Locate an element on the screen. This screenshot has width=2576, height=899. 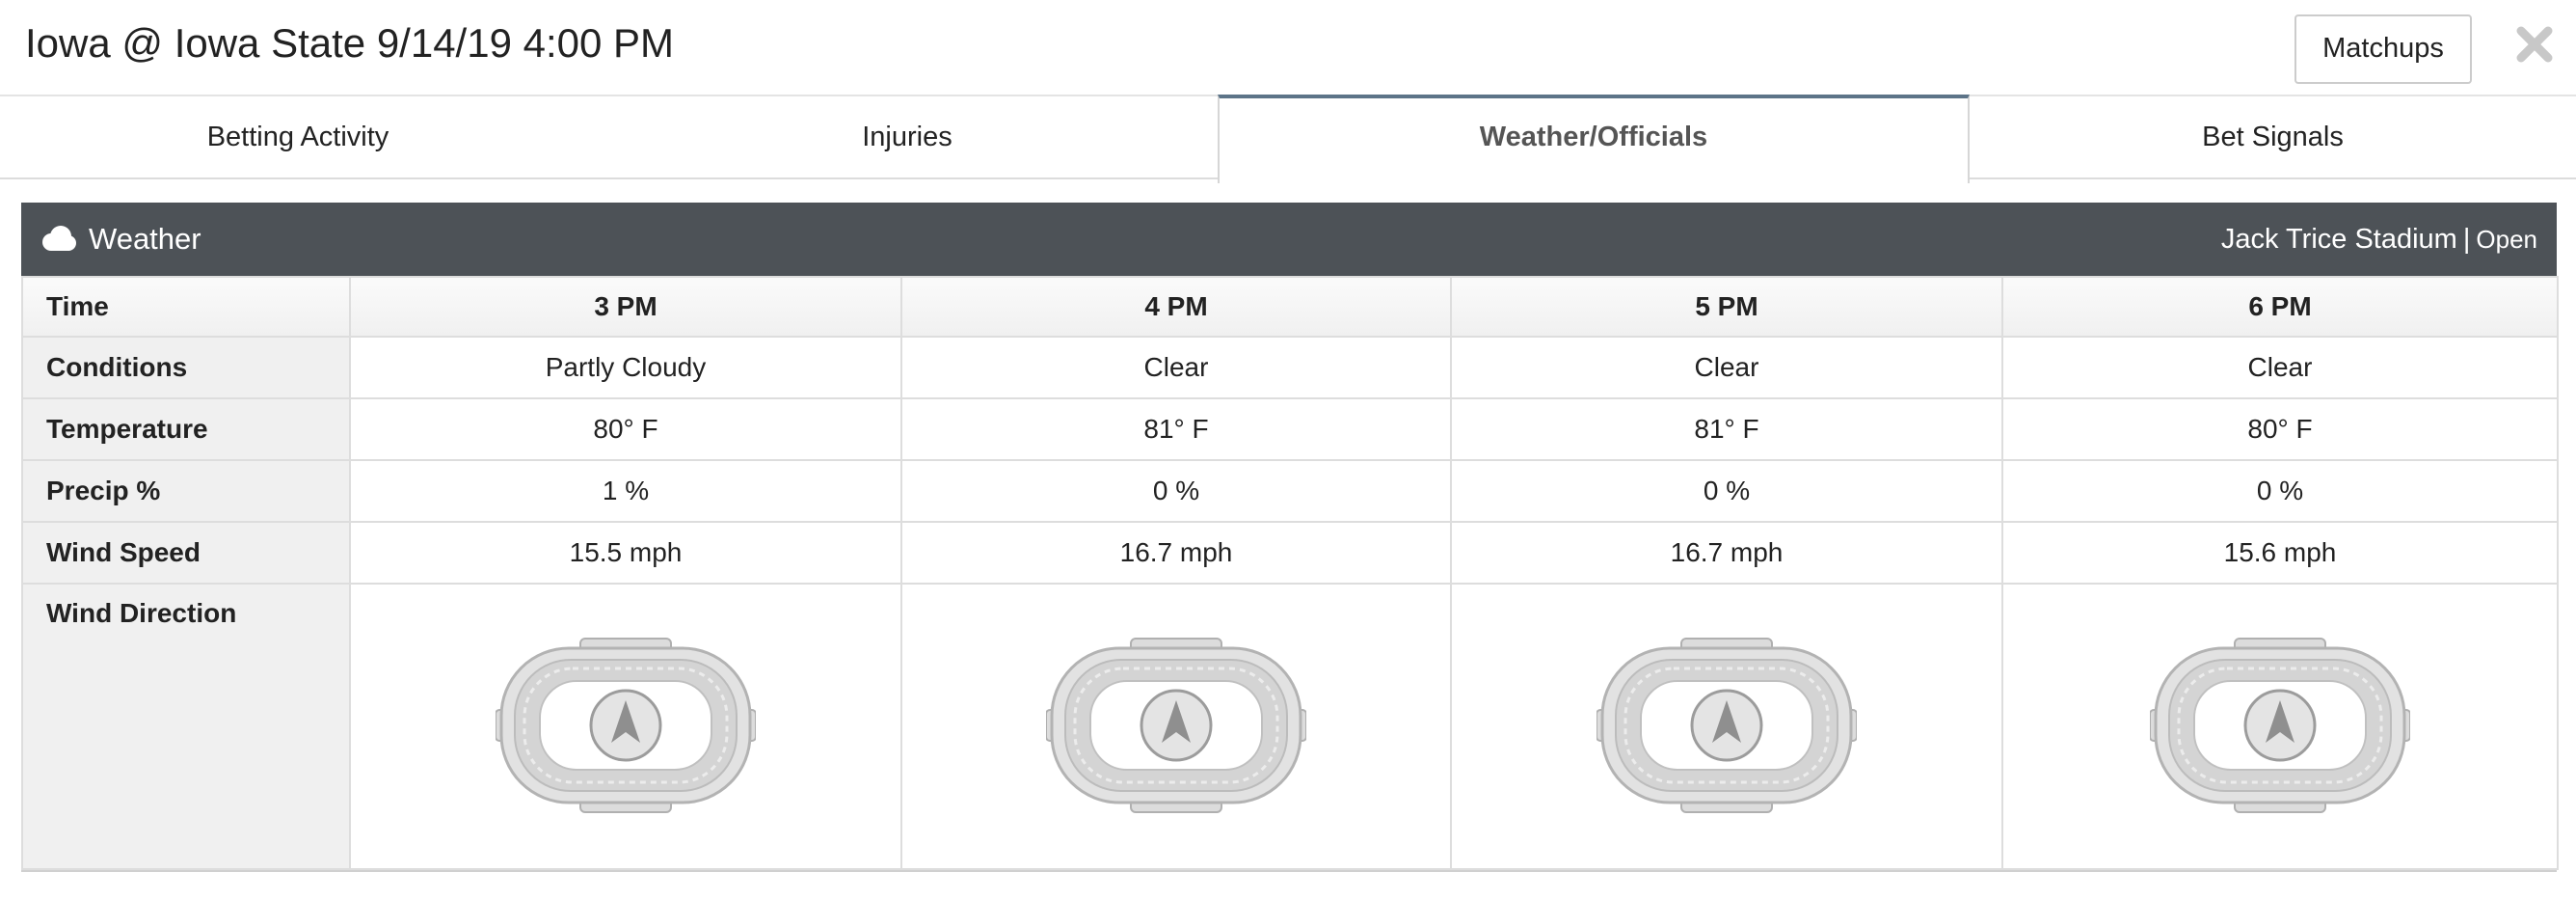
tab-weather-officials: Weather/Officials is located at coordinates (1594, 139).